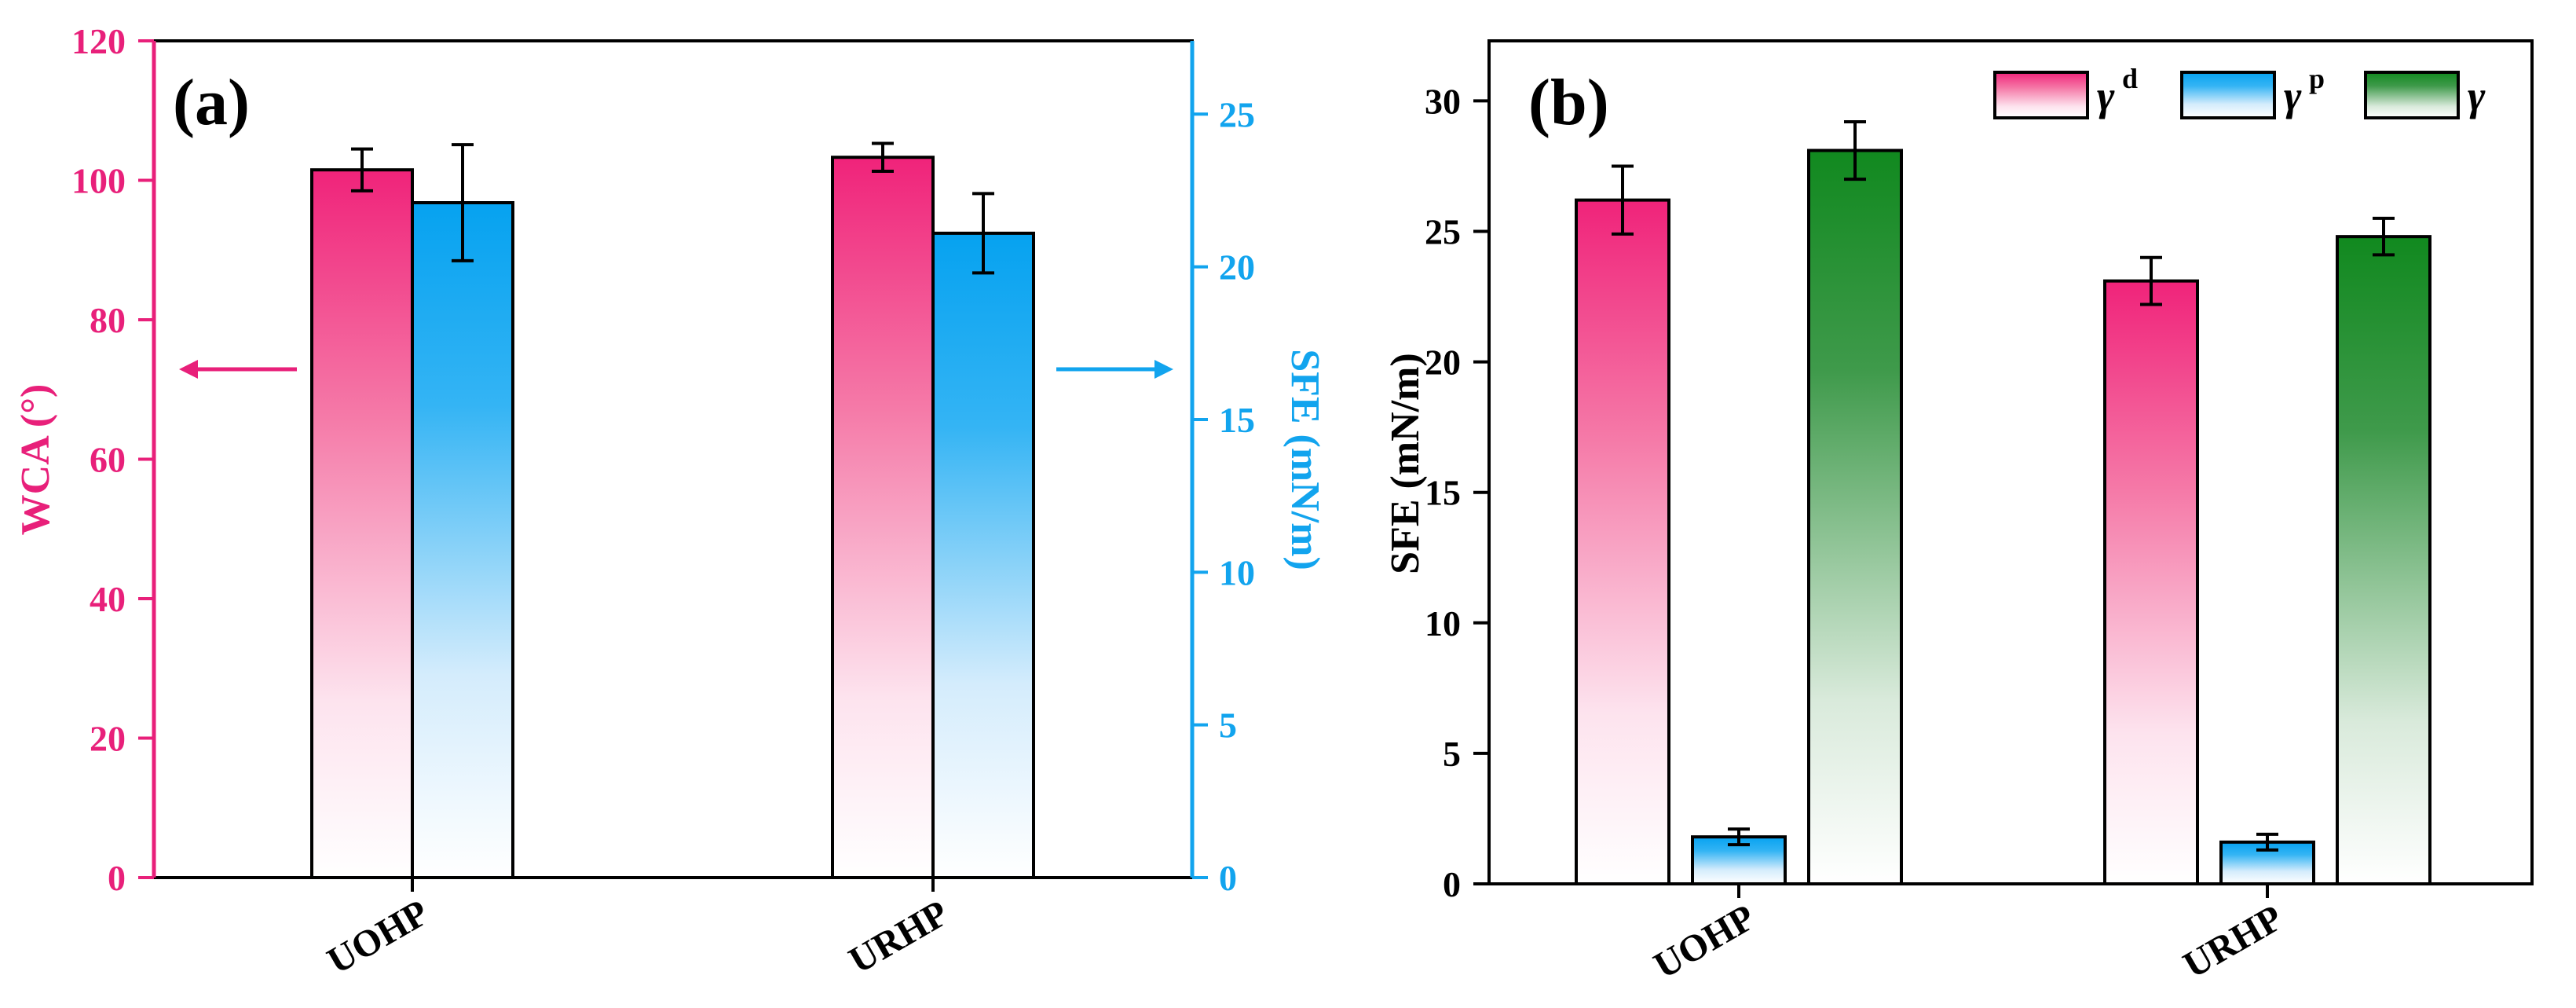  I want to click on left-tick-label-60: 60, so click(108, 460).